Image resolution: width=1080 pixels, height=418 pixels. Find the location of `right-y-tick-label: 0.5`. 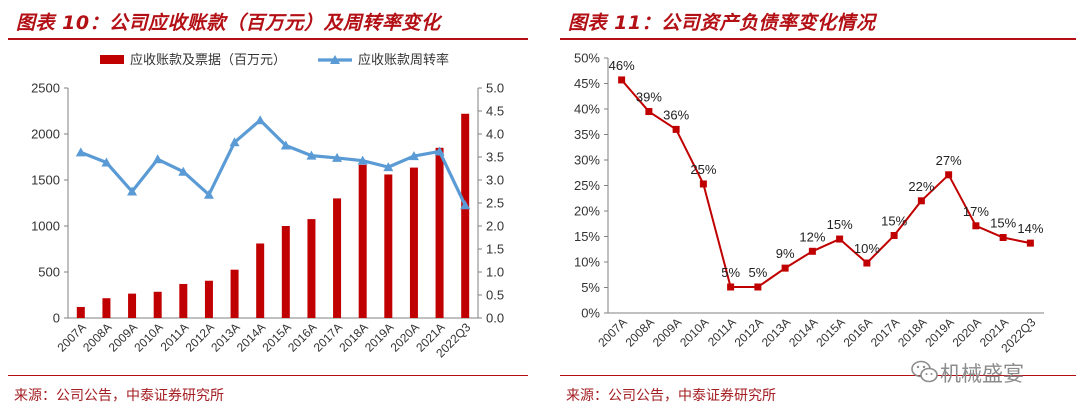

right-y-tick-label: 0.5 is located at coordinates (495, 295).